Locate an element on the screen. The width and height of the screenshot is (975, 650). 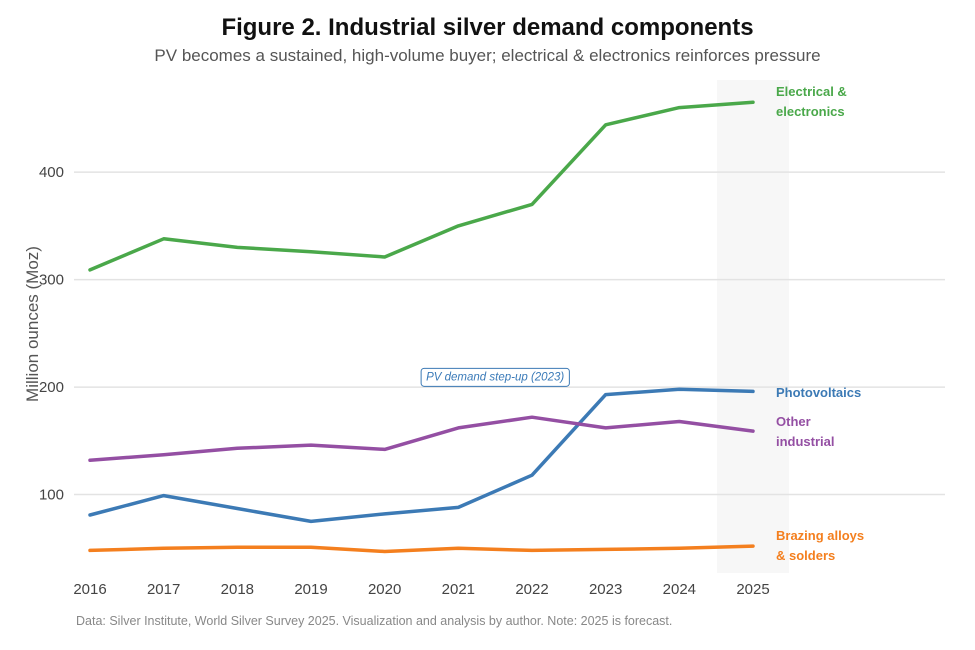
x-tick-label: 2022 is located at coordinates (531, 589).